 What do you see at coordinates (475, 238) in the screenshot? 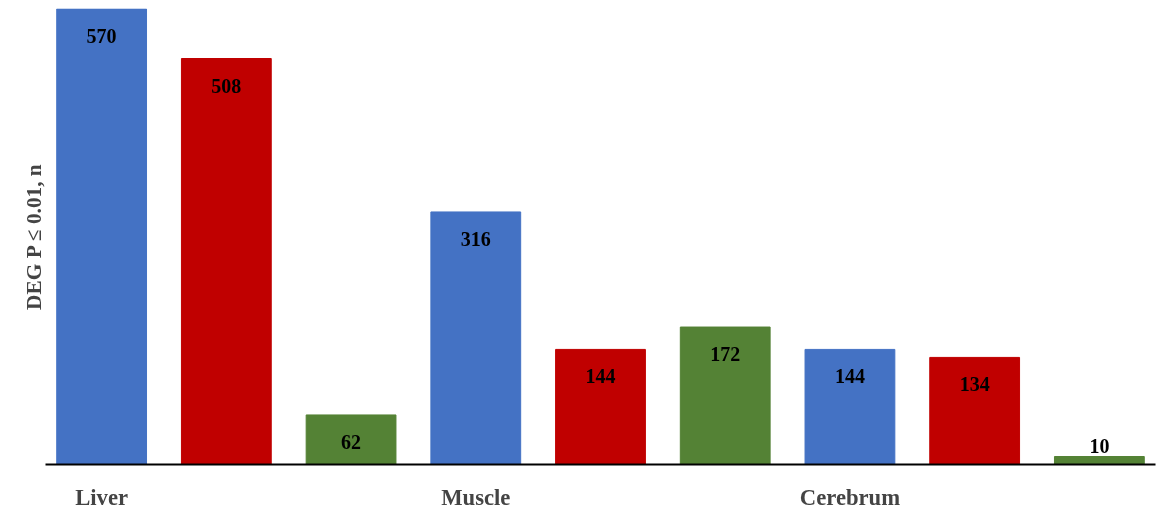
I see `data-label: 316` at bounding box center [475, 238].